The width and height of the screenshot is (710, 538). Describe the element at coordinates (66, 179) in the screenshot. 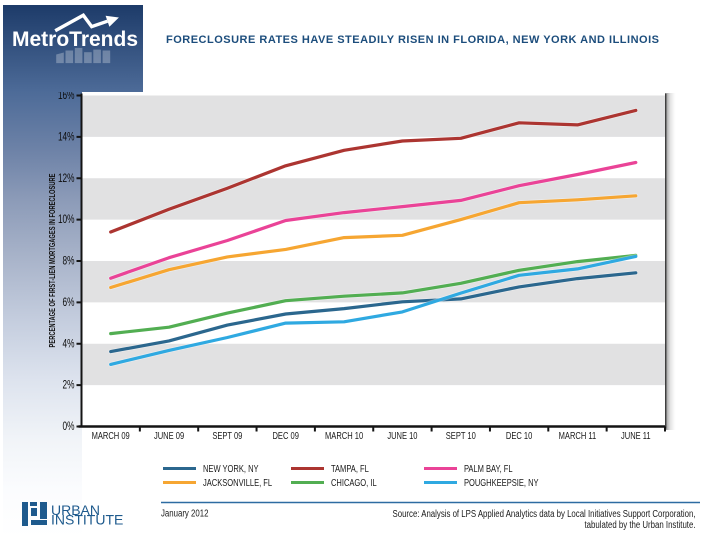

I see `svg-text: 12%` at that location.